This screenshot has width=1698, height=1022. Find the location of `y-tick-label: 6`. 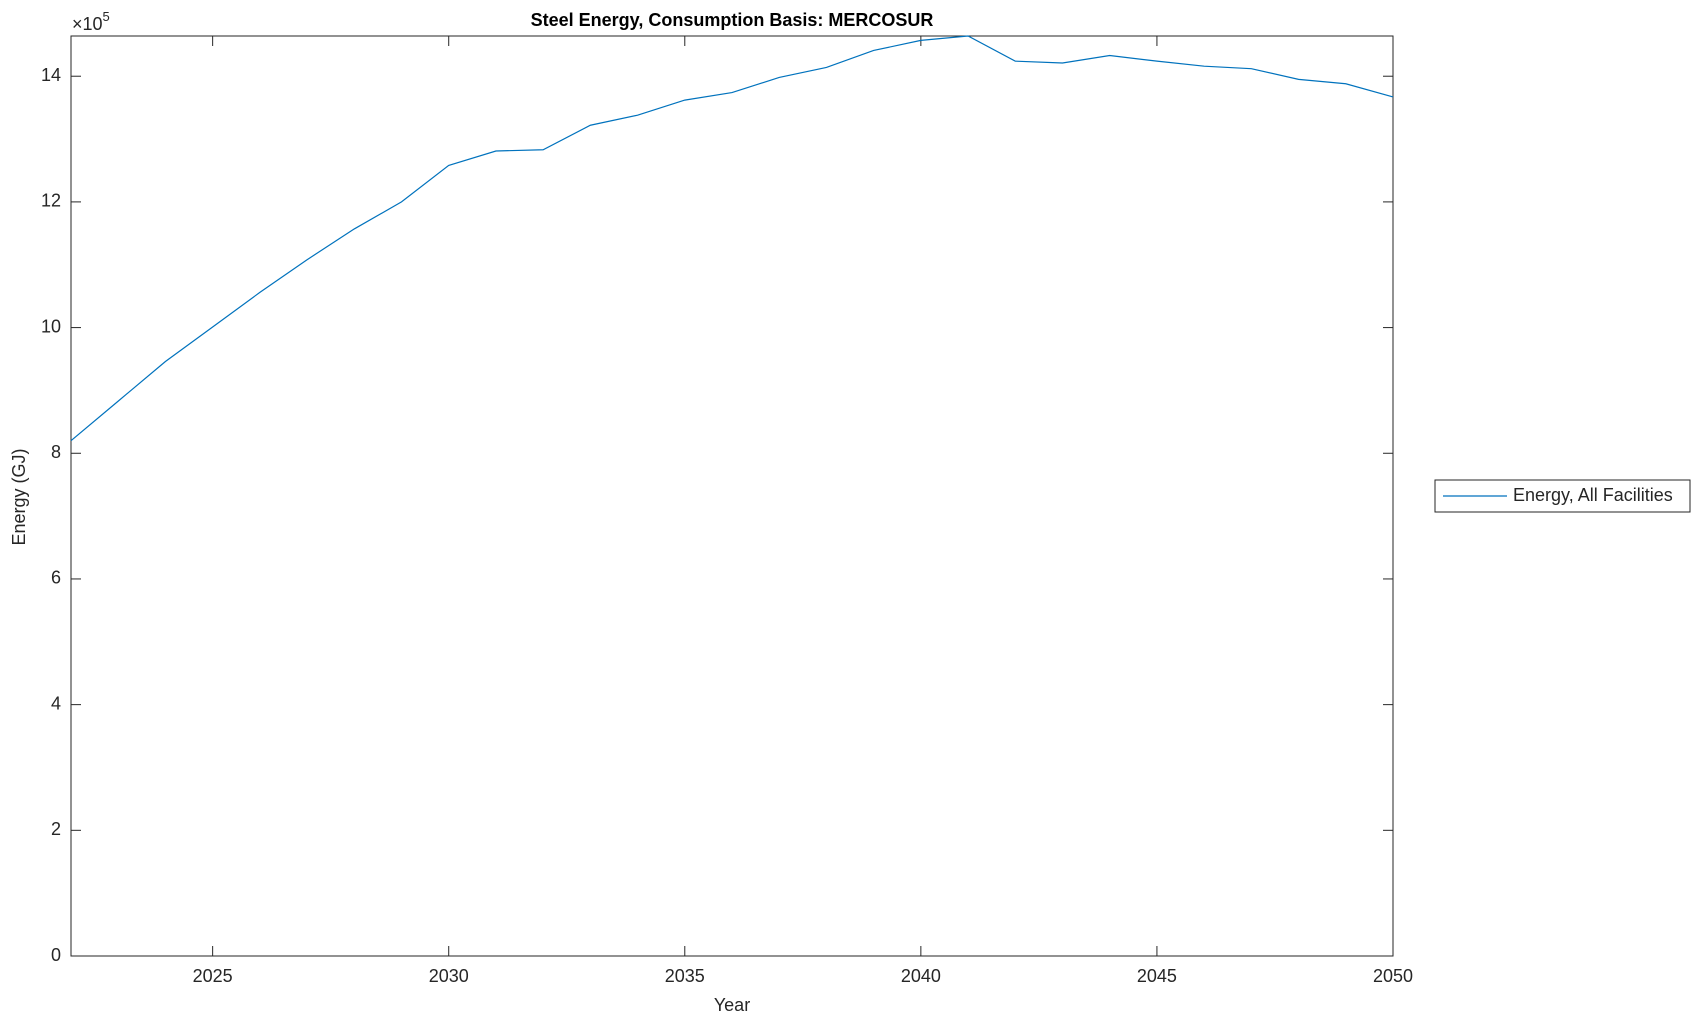

y-tick-label: 6 is located at coordinates (56, 578).